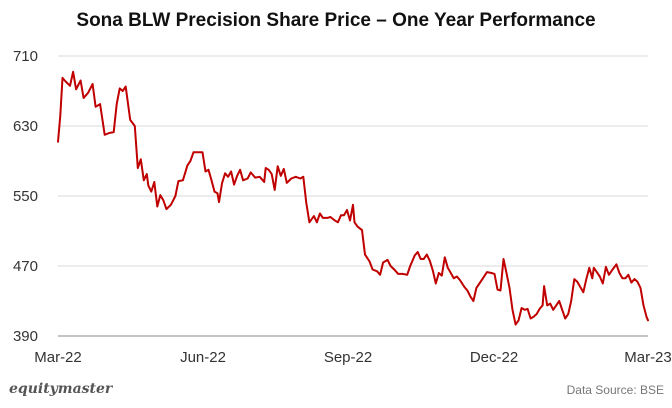 The height and width of the screenshot is (408, 672). What do you see at coordinates (203, 357) in the screenshot?
I see `x-tick-label: Jun-22` at bounding box center [203, 357].